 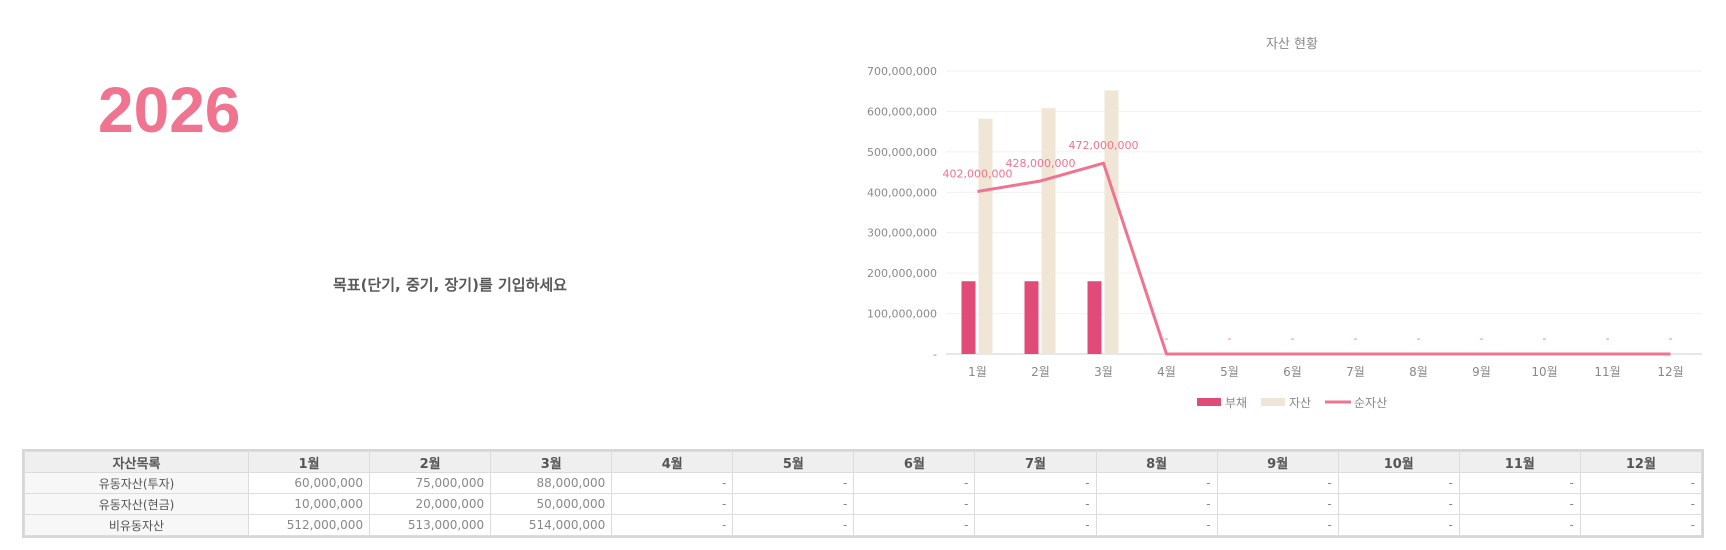 I want to click on legend-swatch-asset, so click(x=1273, y=402).